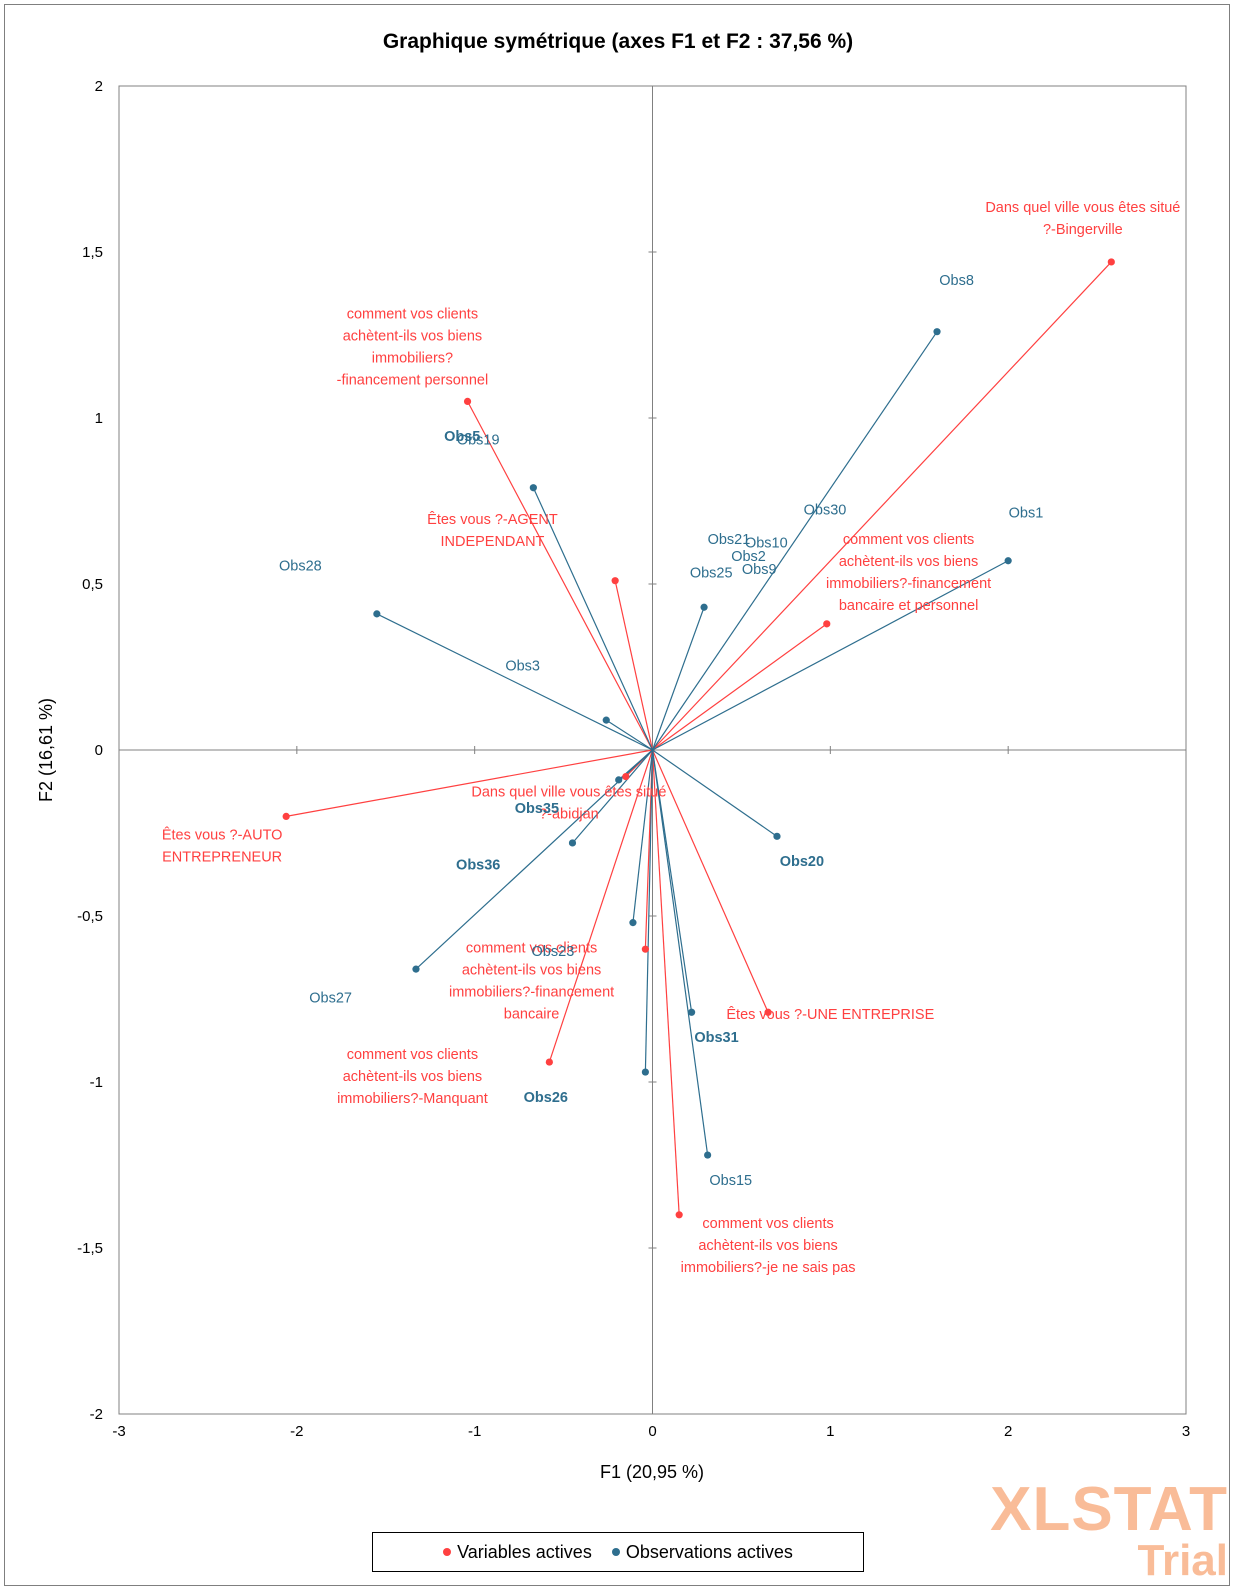 This screenshot has height=1590, width=1236. Describe the element at coordinates (492, 519) in the screenshot. I see `label-line: Êtes vous ?-AGENT` at that location.